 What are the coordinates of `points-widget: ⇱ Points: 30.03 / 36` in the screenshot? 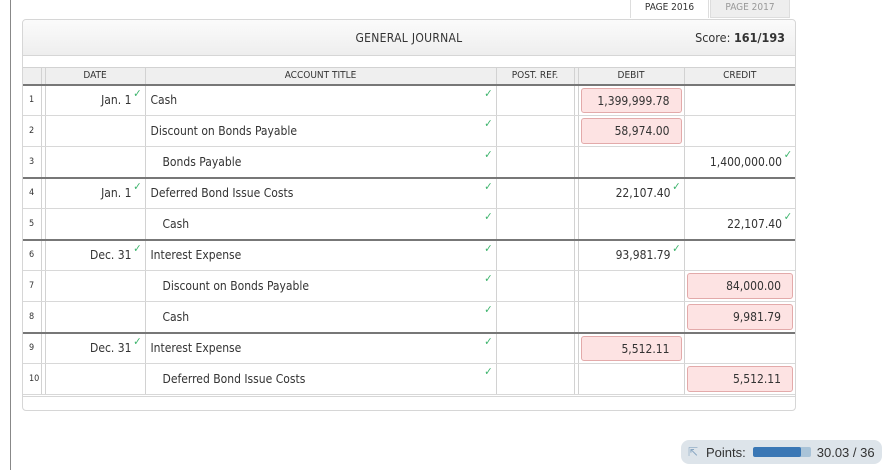 It's located at (781, 452).